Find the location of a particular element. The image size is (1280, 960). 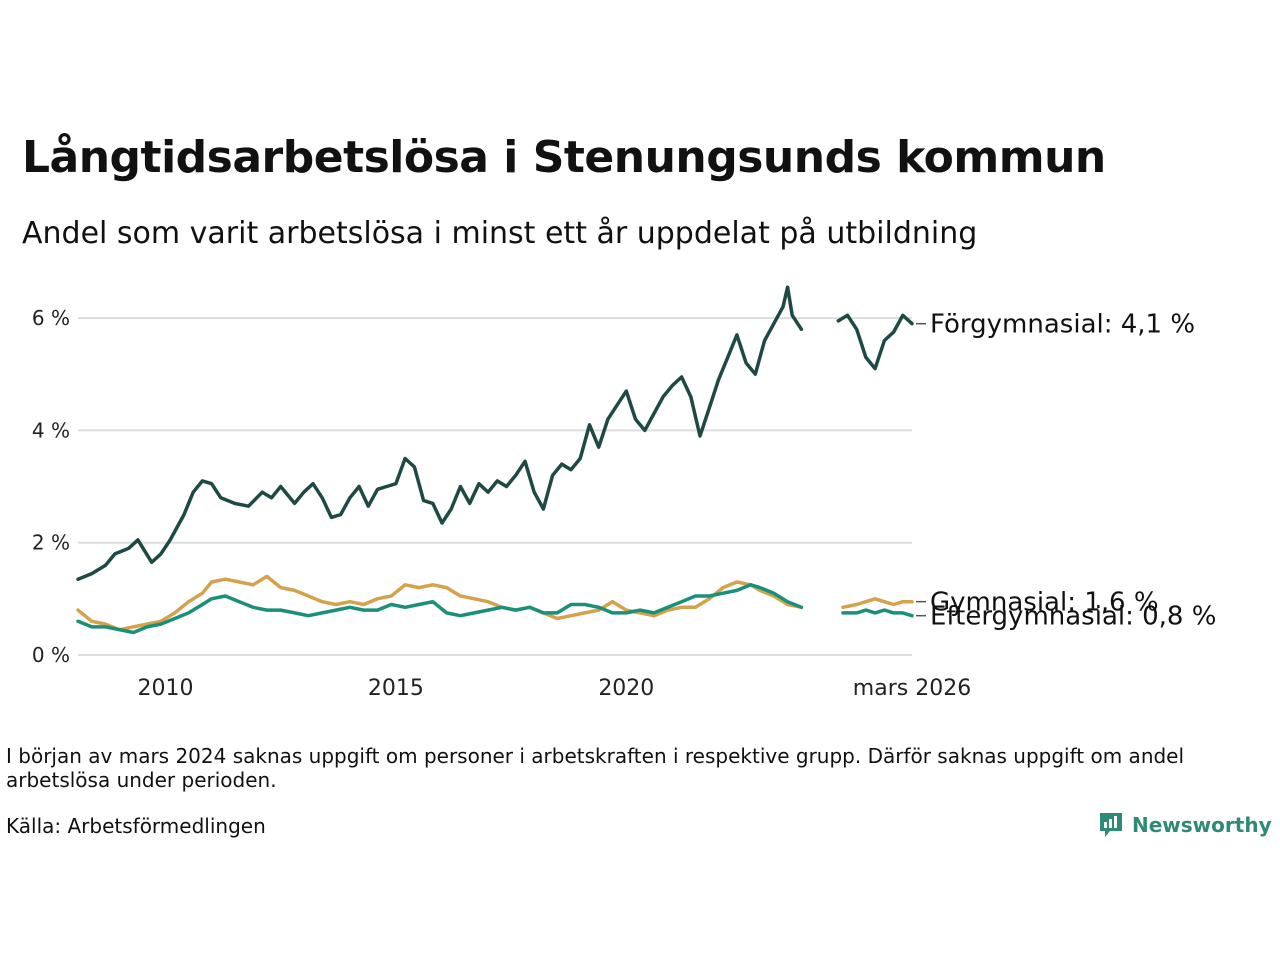

x-tick-label: mars 2026 is located at coordinates (912, 688).